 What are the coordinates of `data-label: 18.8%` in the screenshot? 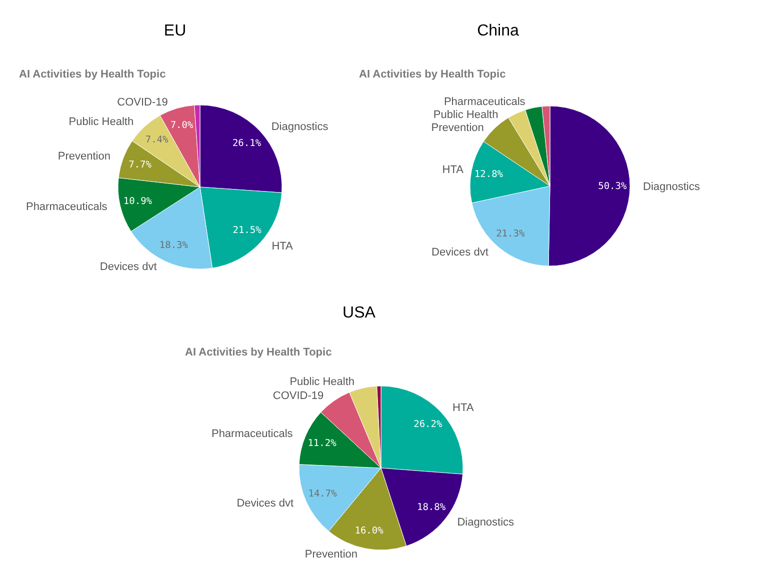 It's located at (431, 508).